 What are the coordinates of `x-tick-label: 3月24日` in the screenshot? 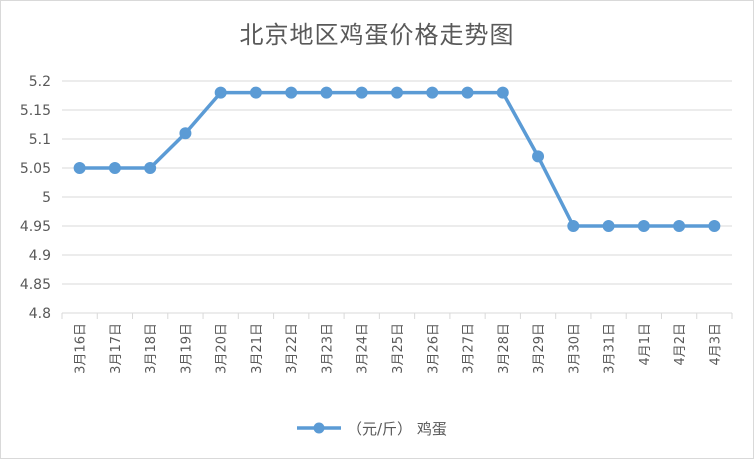 It's located at (363, 348).